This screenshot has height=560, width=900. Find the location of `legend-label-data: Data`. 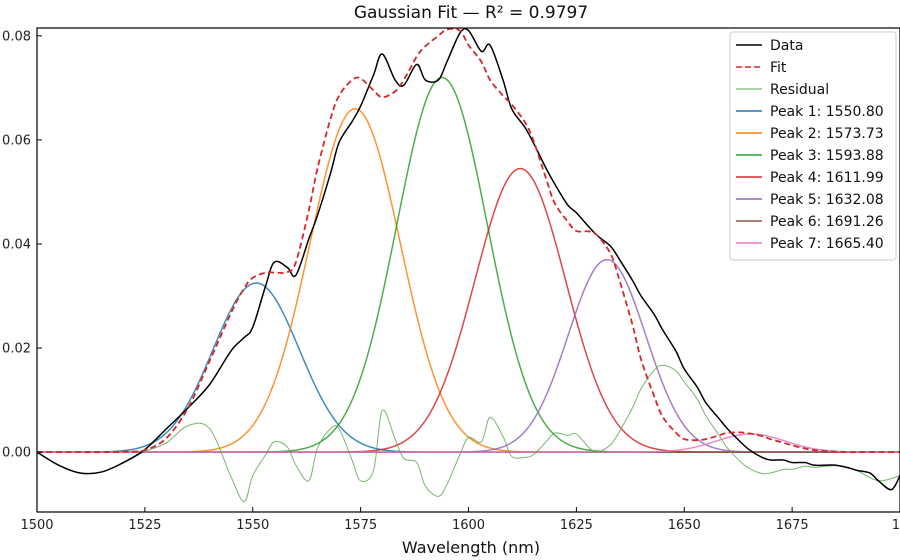

legend-label-data: Data is located at coordinates (786, 46).